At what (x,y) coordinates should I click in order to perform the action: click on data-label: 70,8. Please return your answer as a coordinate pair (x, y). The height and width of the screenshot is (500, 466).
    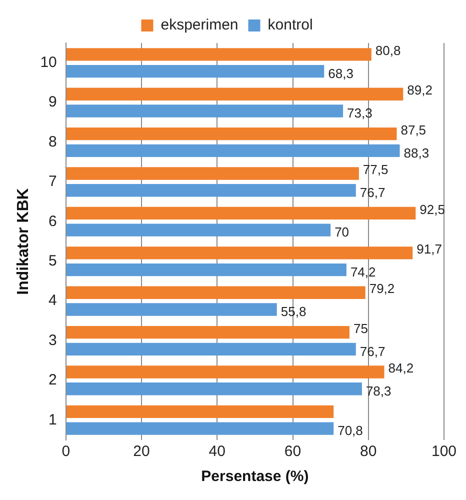
    Looking at the image, I should click on (350, 430).